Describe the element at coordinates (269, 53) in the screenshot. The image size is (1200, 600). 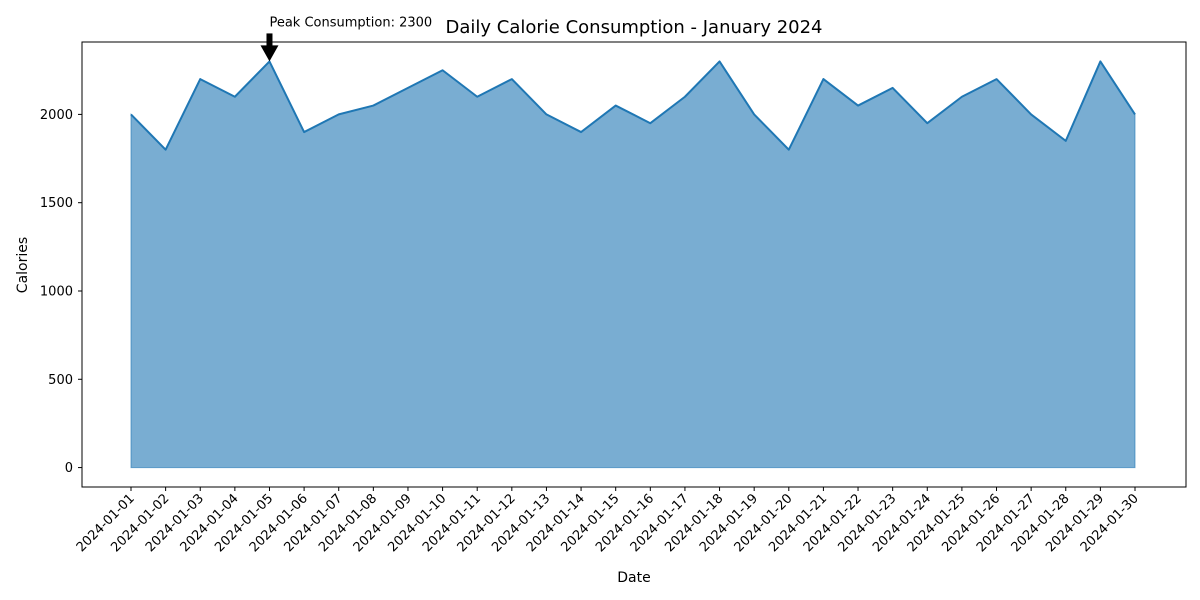
I see `annotation-arrow-head` at that location.